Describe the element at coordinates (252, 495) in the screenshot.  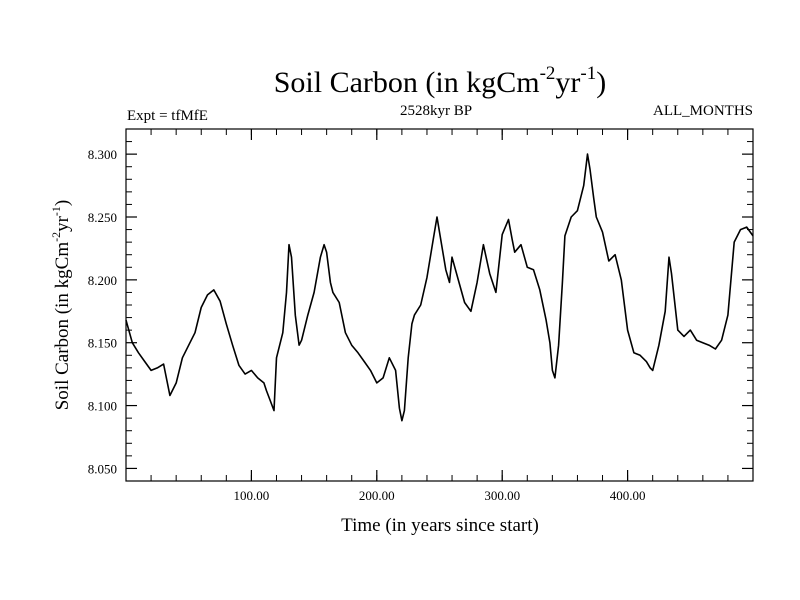
I see `x-tick-label: 100.00` at that location.